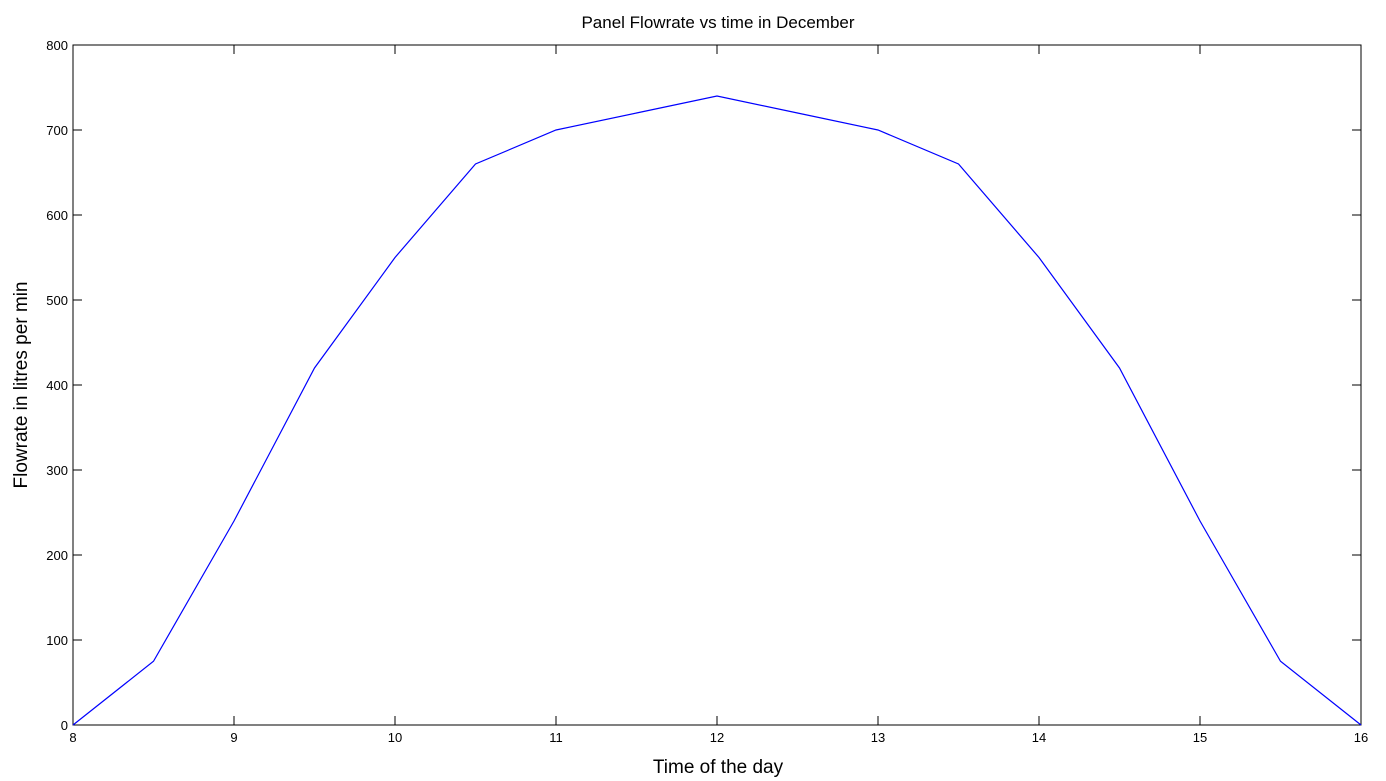 The image size is (1386, 781). What do you see at coordinates (395, 737) in the screenshot?
I see `x-tick-label: 10` at bounding box center [395, 737].